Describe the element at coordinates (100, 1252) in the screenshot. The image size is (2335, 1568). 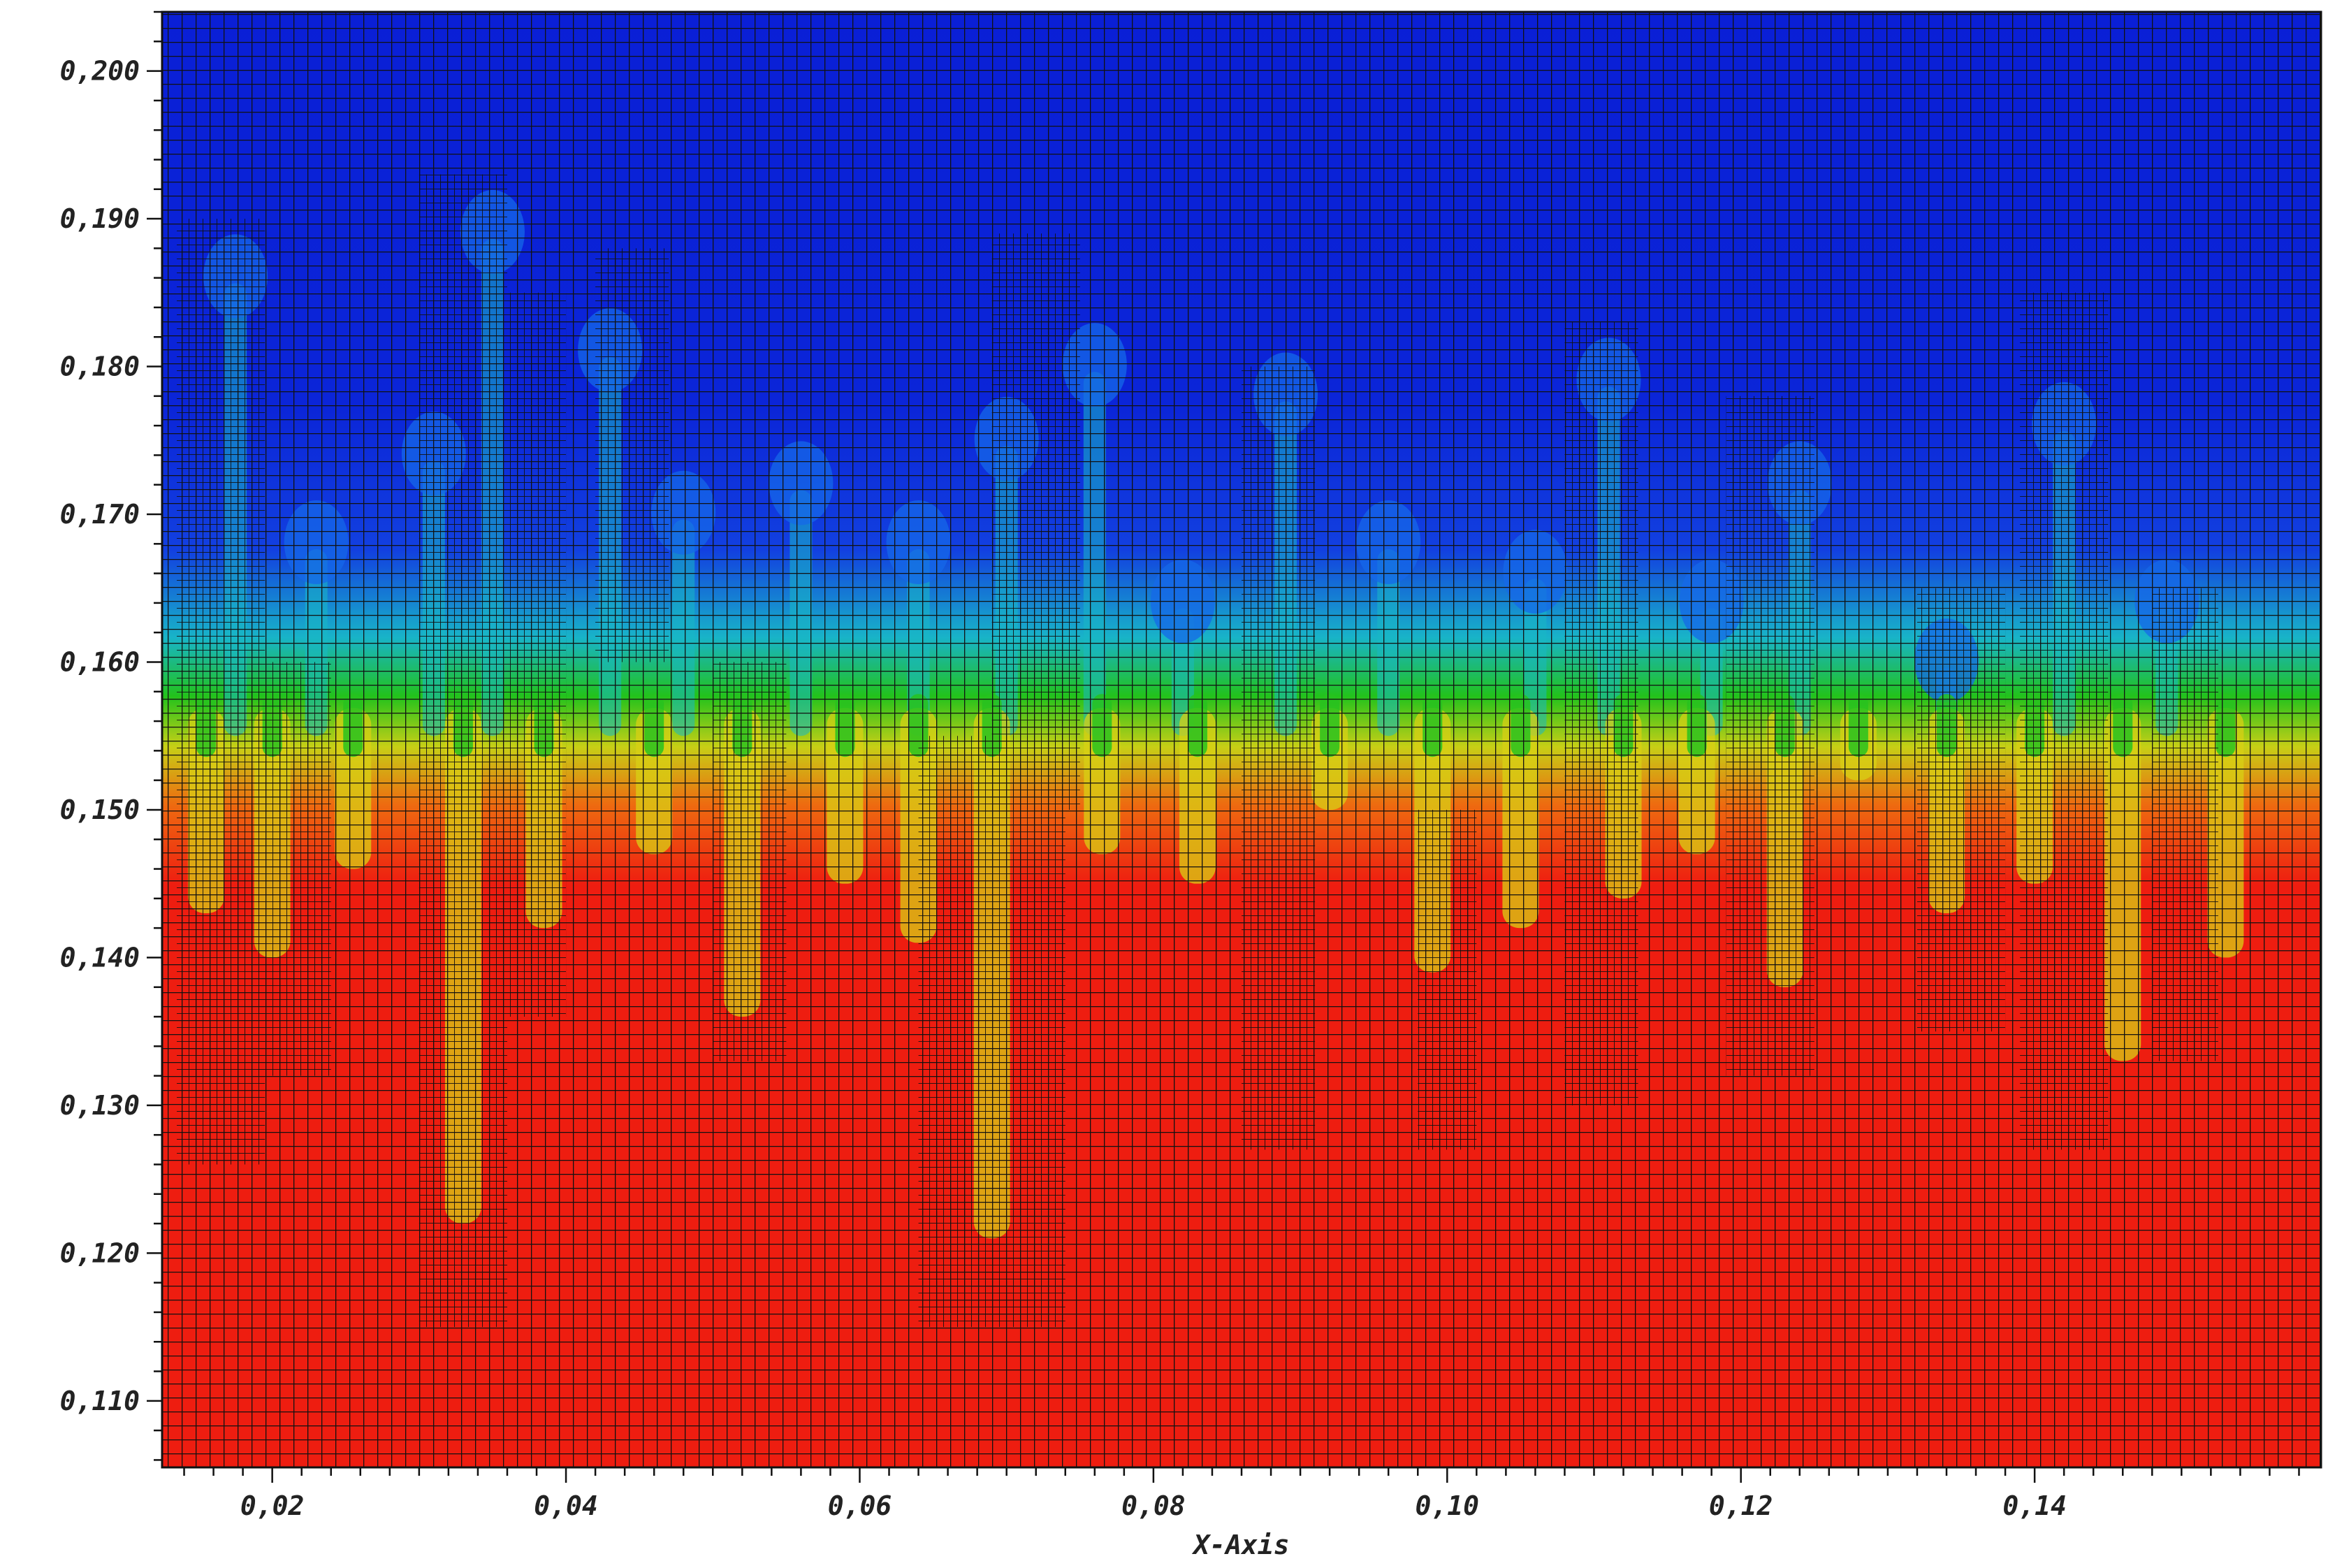
I see `y-tick-label: 0,120` at that location.